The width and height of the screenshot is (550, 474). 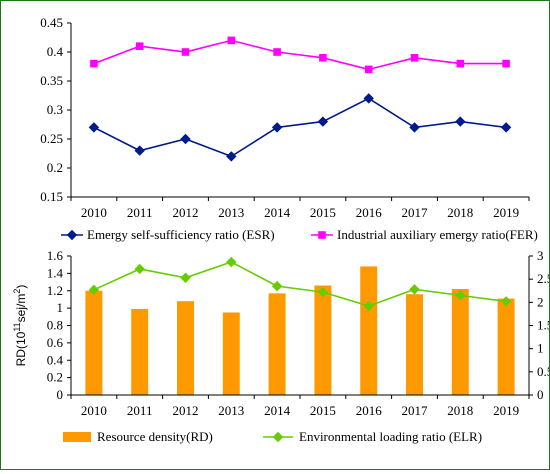 I want to click on bottom-y-tick-label: 1, so click(x=60, y=307).